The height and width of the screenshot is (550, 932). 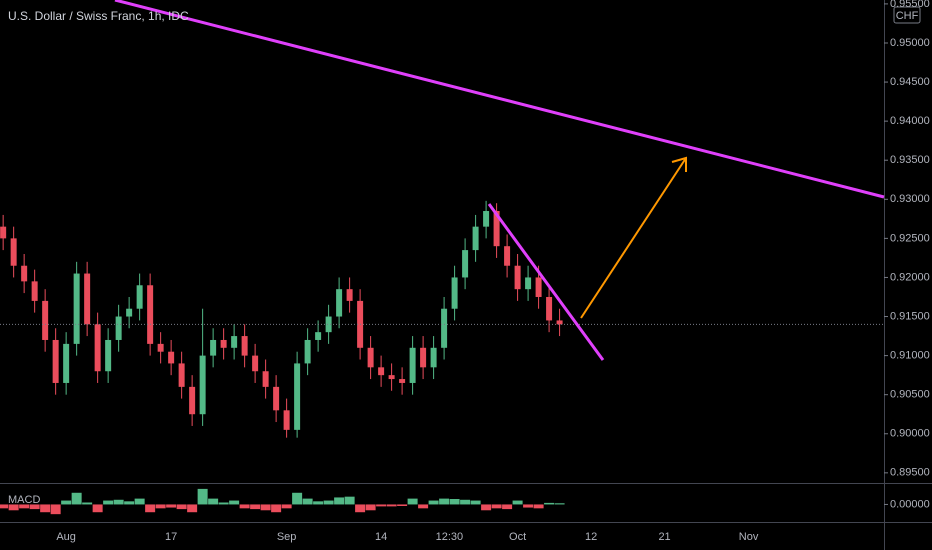 I want to click on x-tick-label: Oct, so click(x=517, y=537).